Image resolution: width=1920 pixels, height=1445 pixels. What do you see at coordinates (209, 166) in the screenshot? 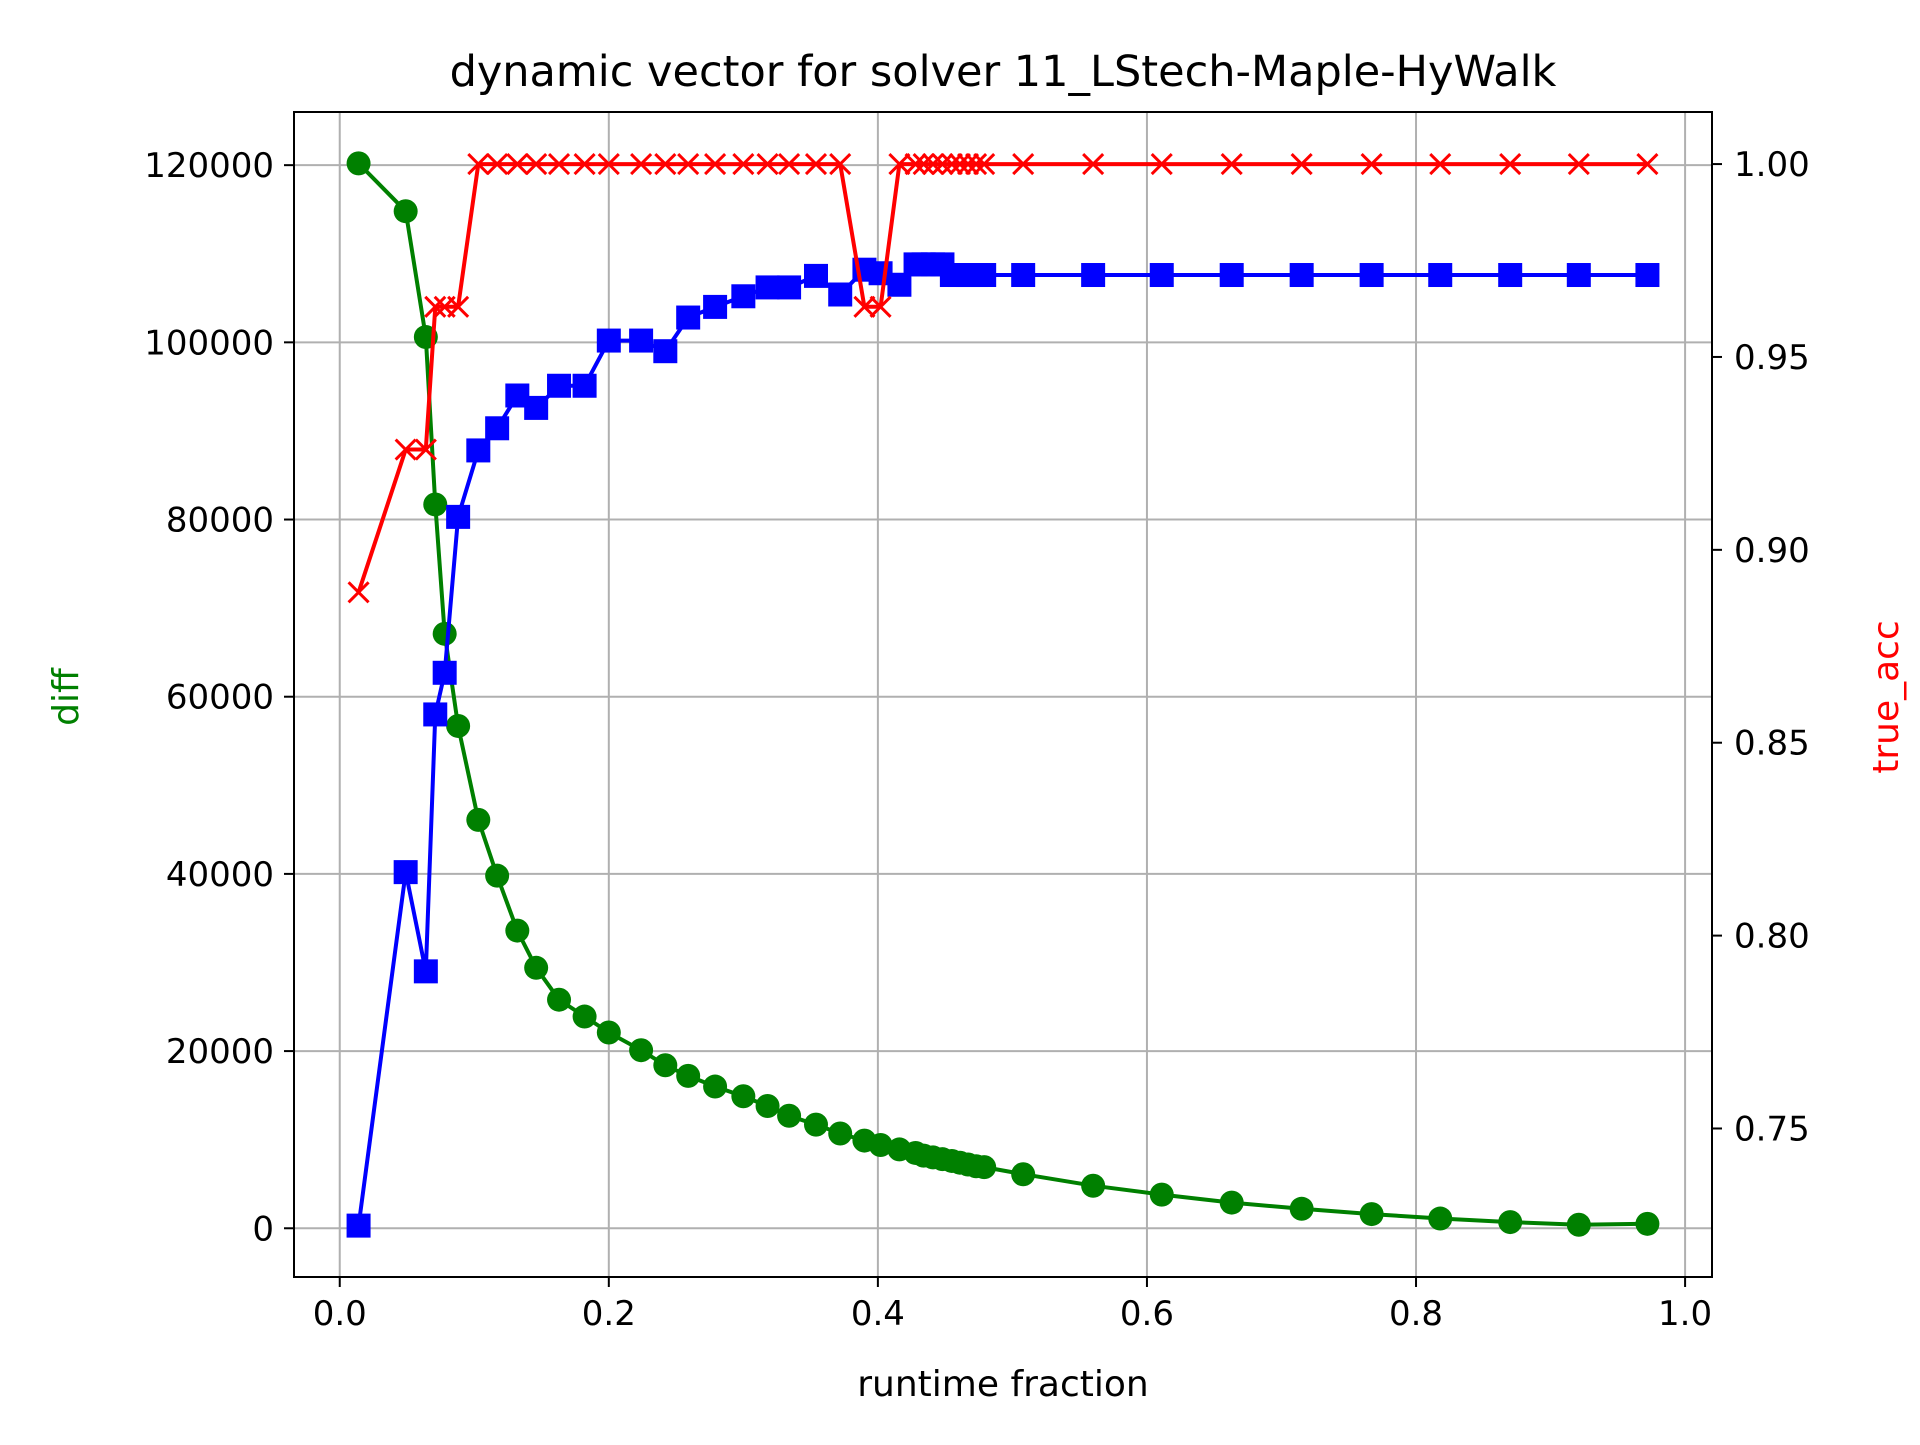
I see `y-tick-label-left: 120000` at bounding box center [209, 166].